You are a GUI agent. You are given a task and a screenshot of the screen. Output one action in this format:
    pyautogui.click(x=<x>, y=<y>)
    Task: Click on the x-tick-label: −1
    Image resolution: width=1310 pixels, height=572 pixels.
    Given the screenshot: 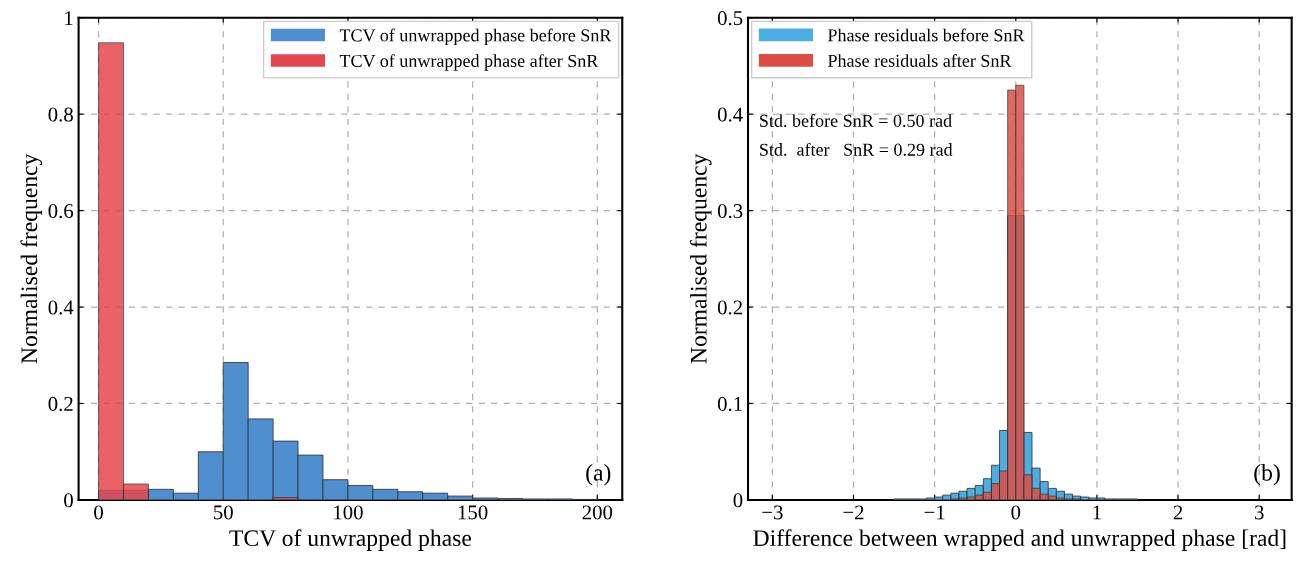 What is the action you would take?
    pyautogui.click(x=934, y=512)
    